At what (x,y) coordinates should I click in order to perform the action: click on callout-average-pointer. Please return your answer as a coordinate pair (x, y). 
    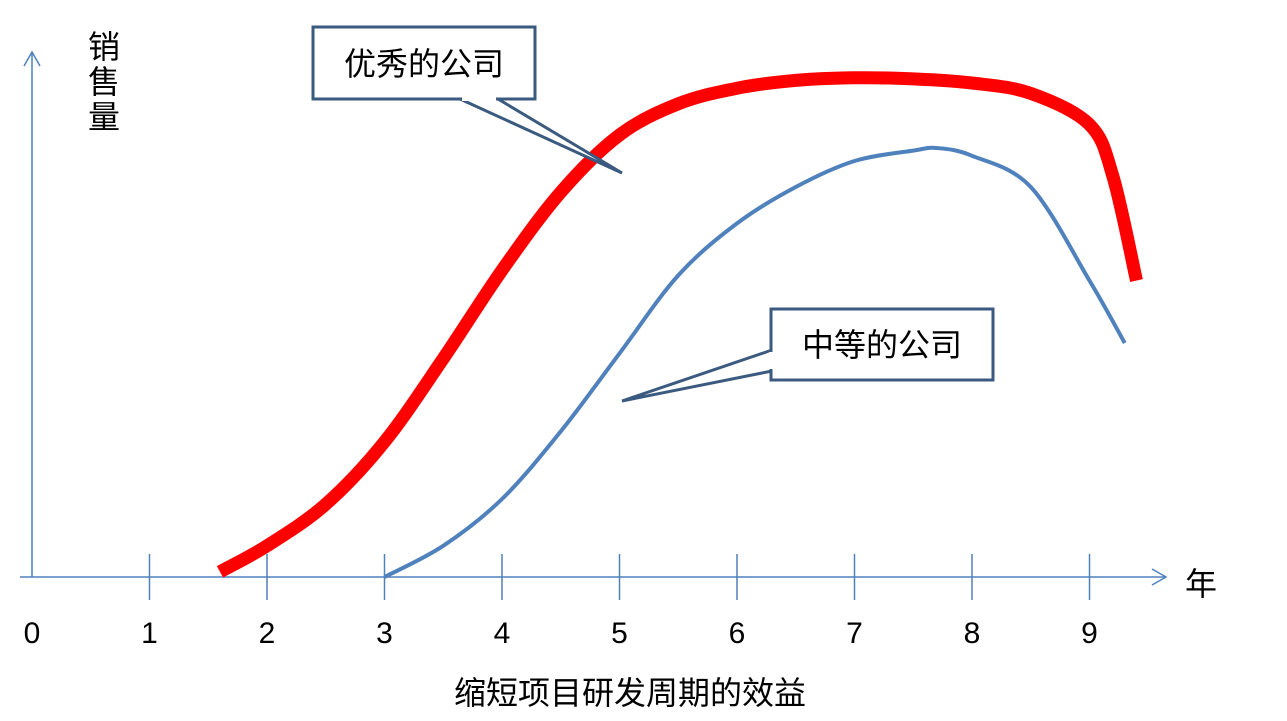
    Looking at the image, I should click on (697, 375).